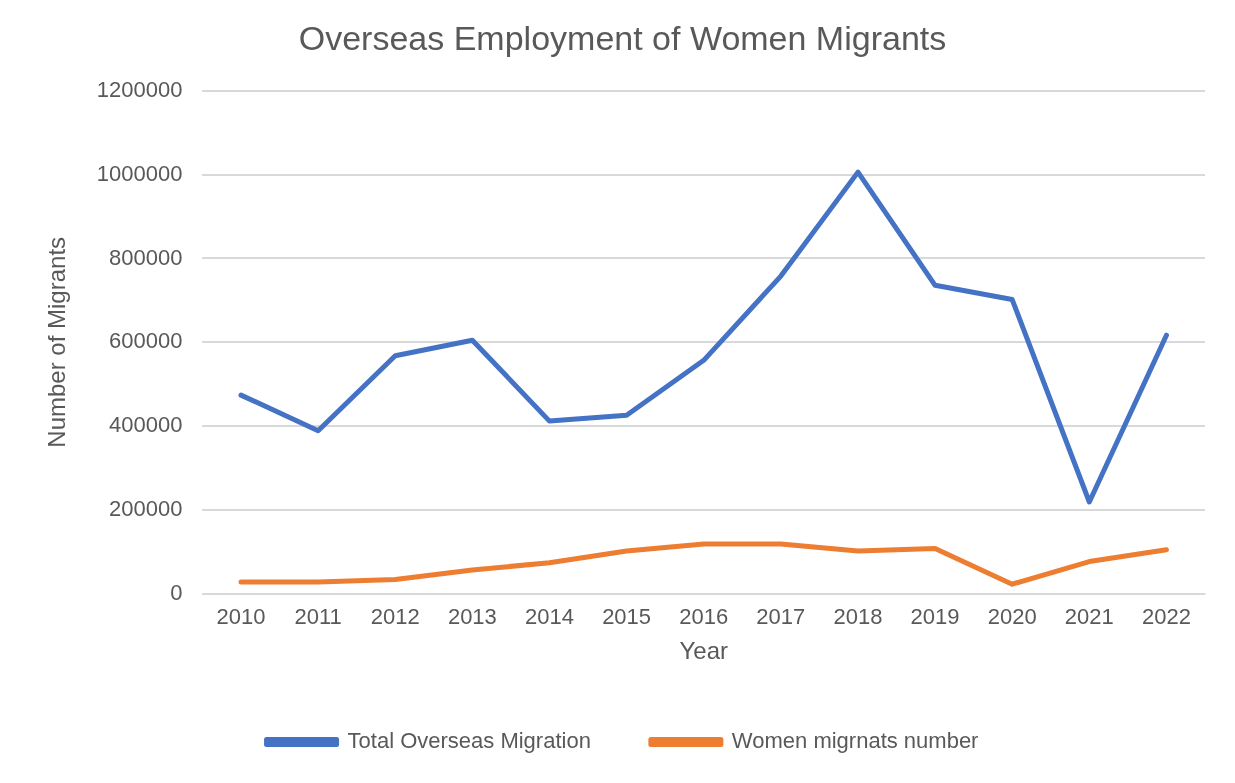 The width and height of the screenshot is (1235, 783). What do you see at coordinates (1012, 617) in the screenshot?
I see `x-tick-label: 2020` at bounding box center [1012, 617].